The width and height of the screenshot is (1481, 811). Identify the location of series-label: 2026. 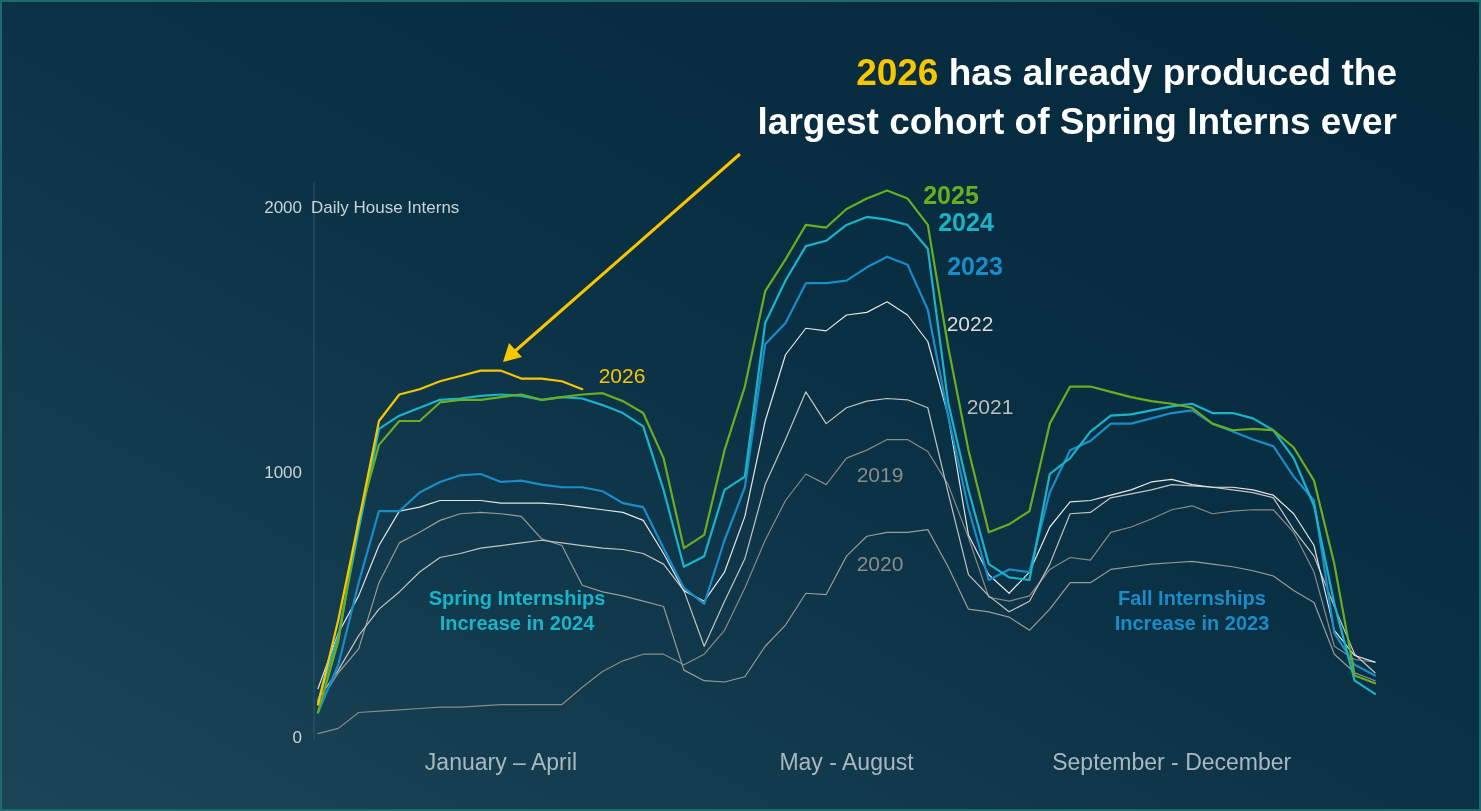
(622, 375).